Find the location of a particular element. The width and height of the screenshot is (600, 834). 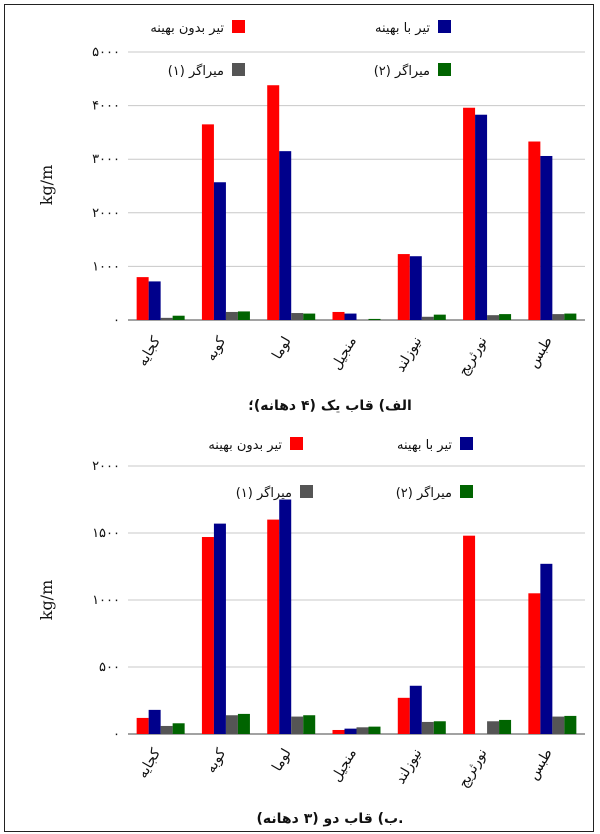

y-tick-label: ۳۰۰۰ is located at coordinates (106, 159).